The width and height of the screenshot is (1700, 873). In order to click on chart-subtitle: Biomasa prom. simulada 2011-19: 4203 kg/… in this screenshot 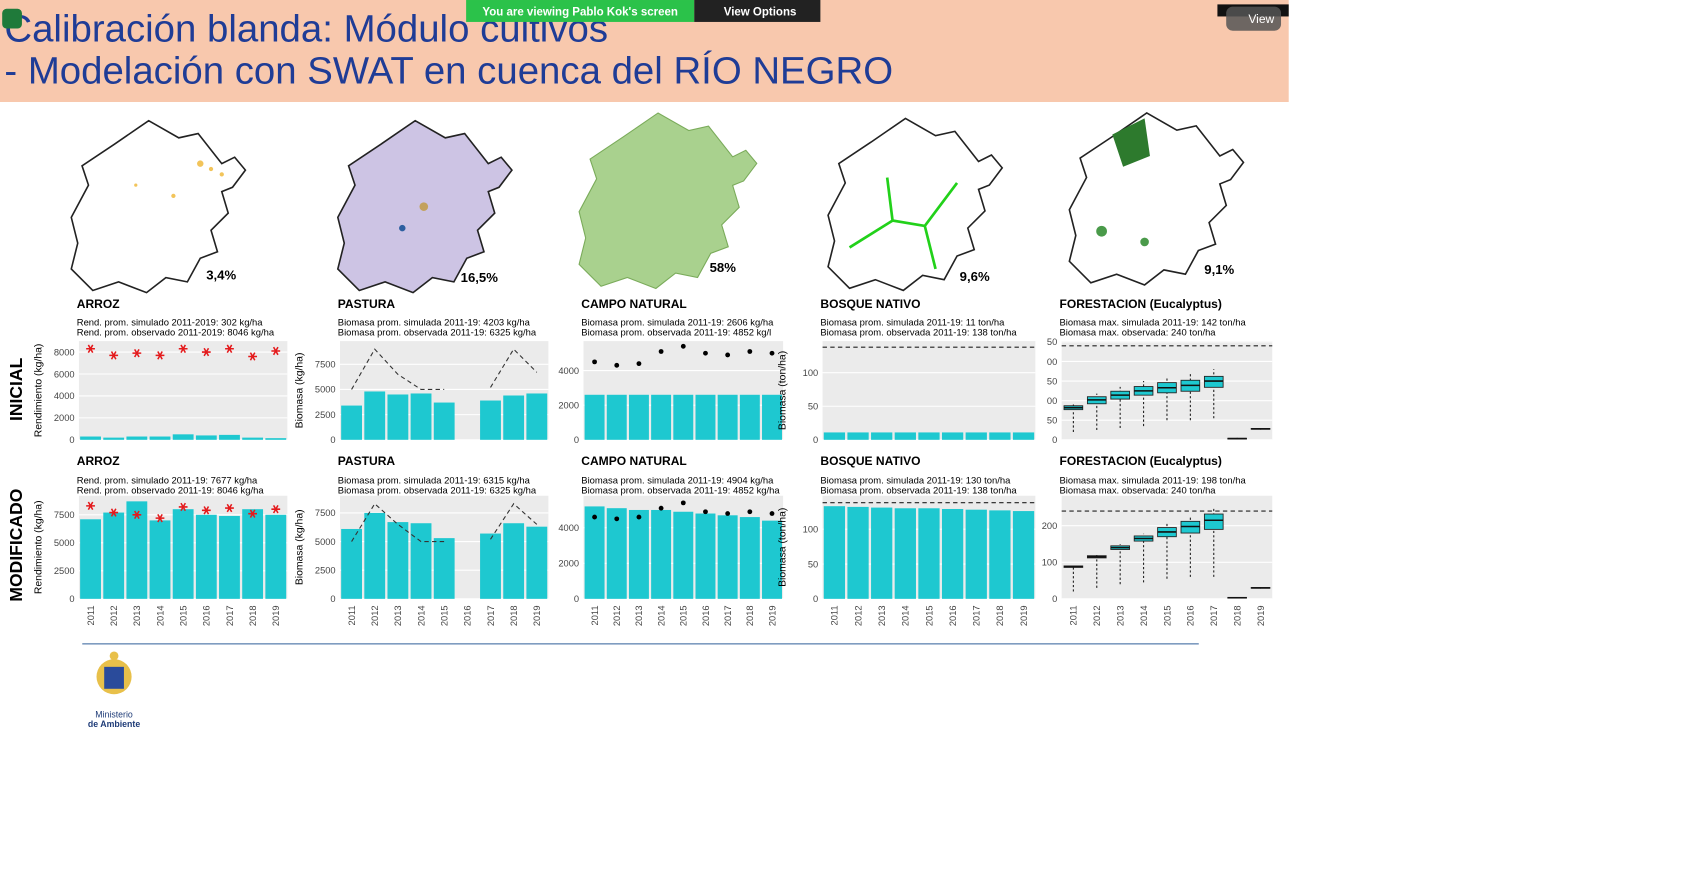, I will do `click(434, 322)`.